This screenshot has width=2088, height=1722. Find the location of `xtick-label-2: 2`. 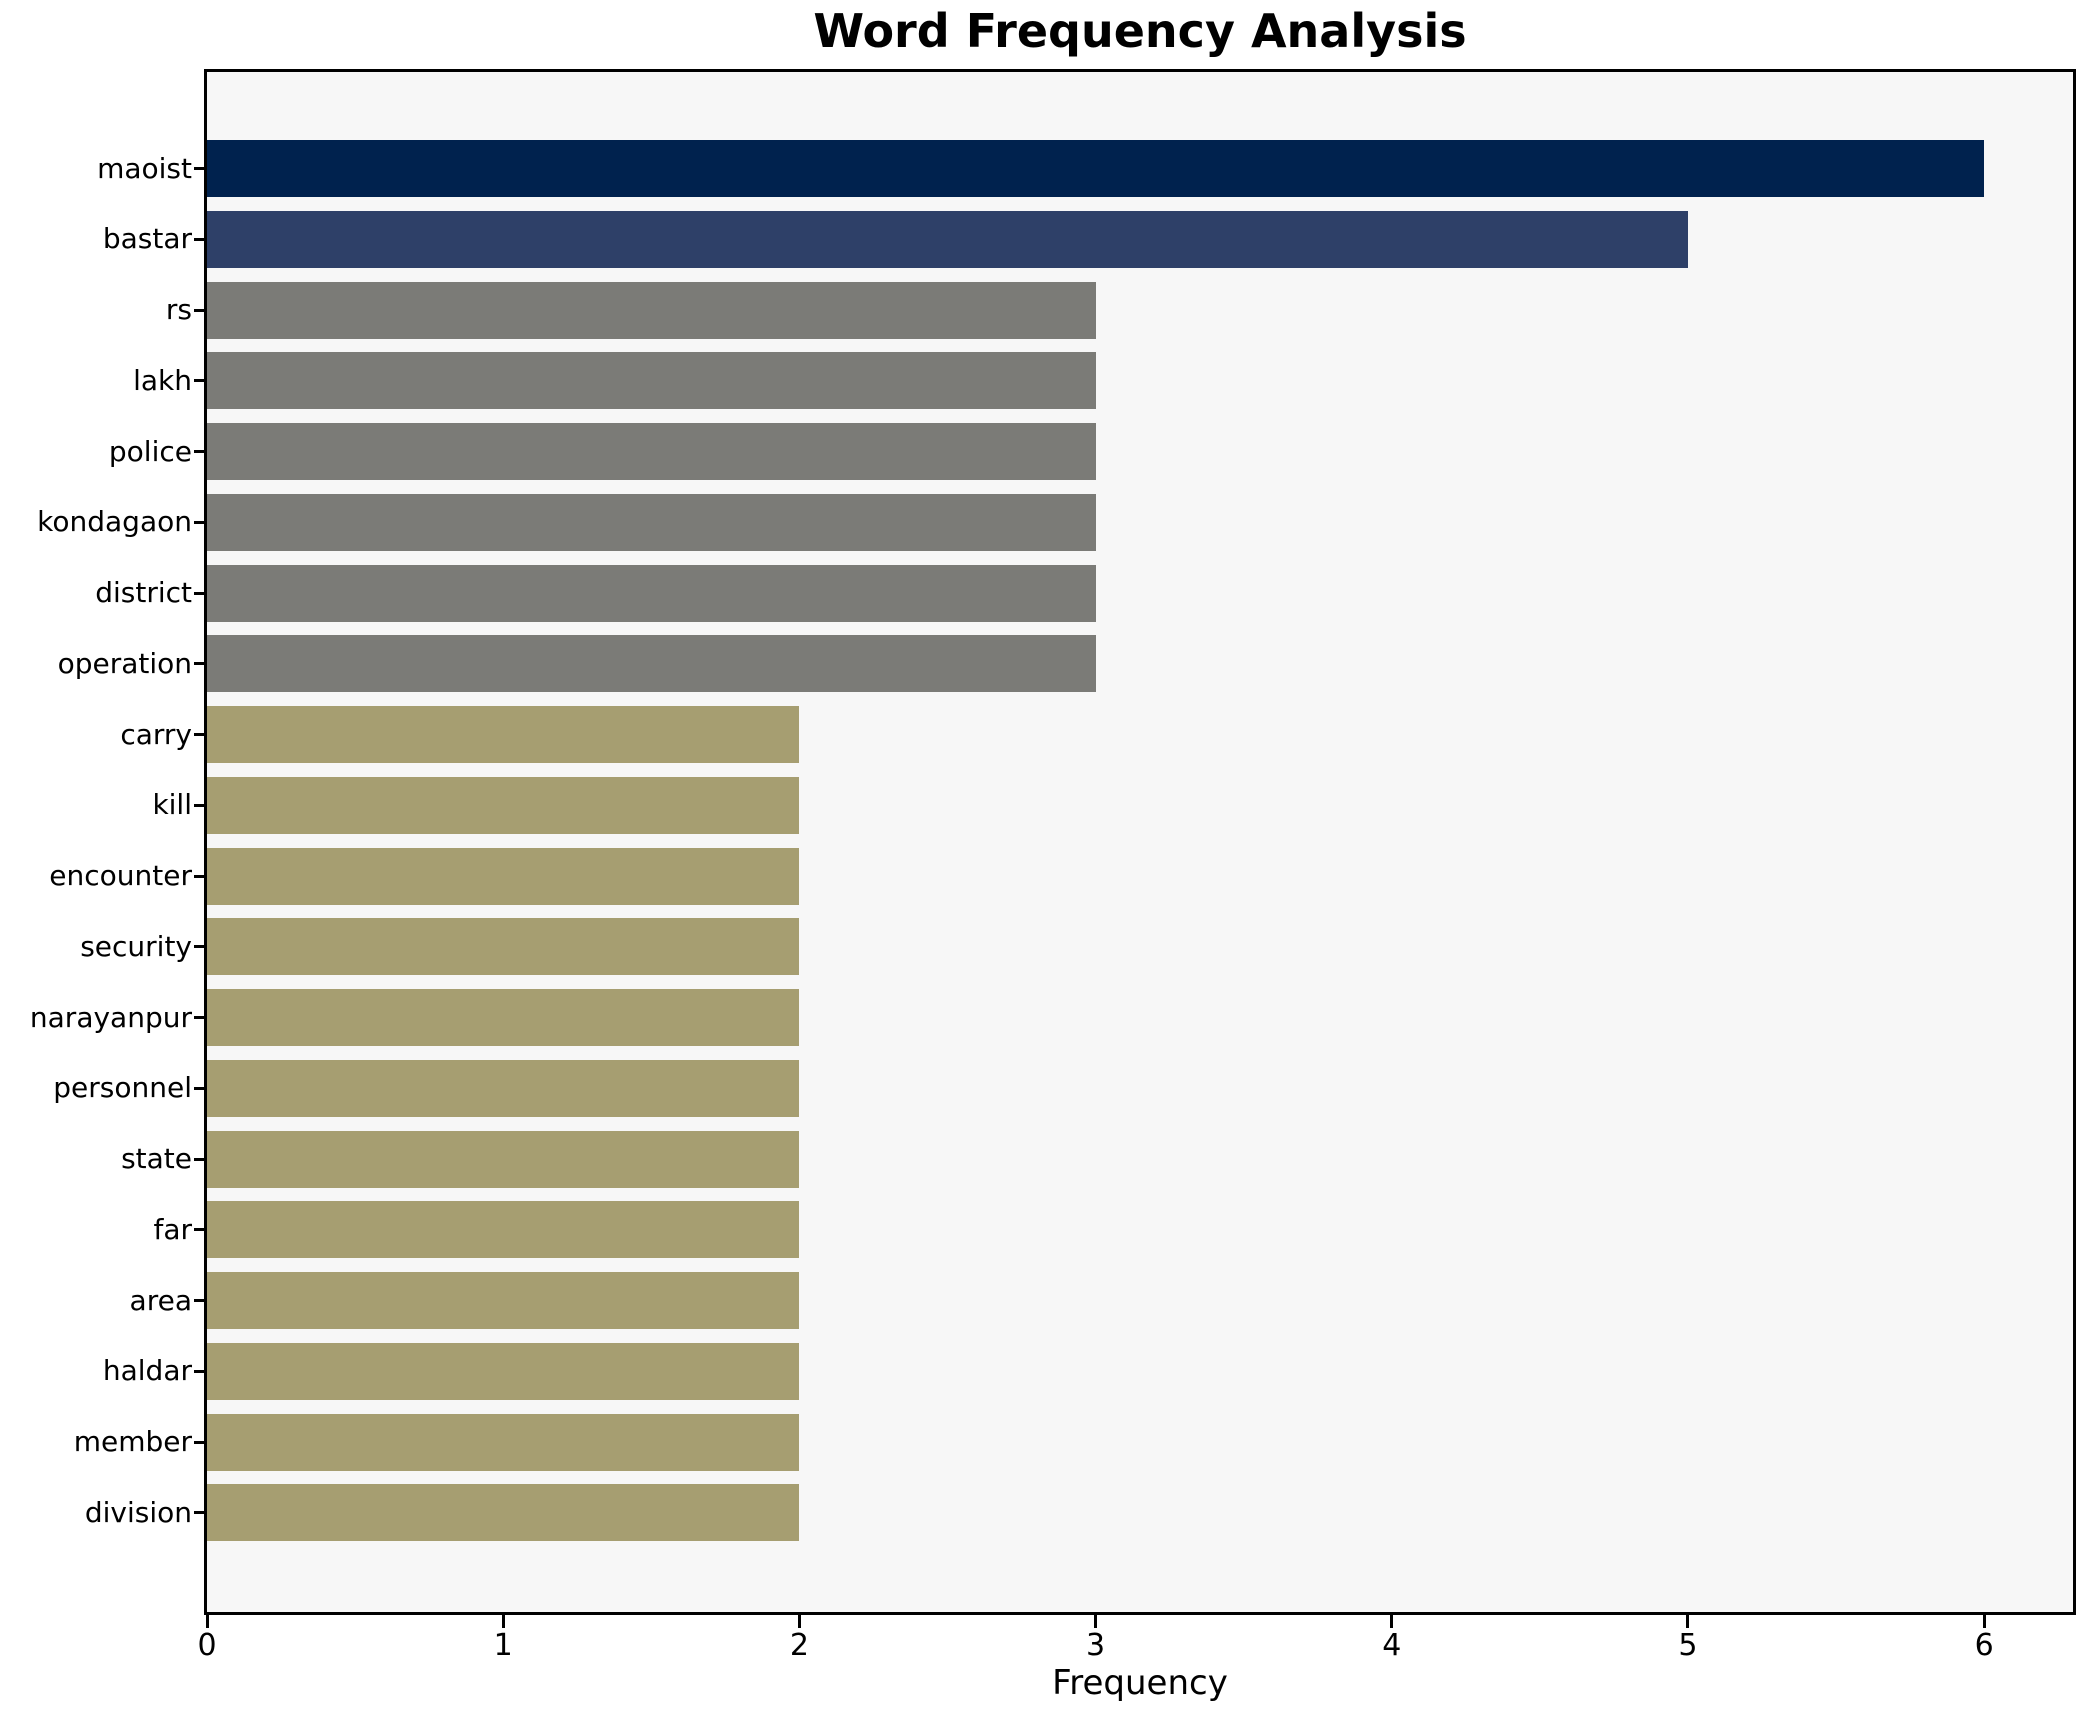

xtick-label-2: 2 is located at coordinates (799, 1645).